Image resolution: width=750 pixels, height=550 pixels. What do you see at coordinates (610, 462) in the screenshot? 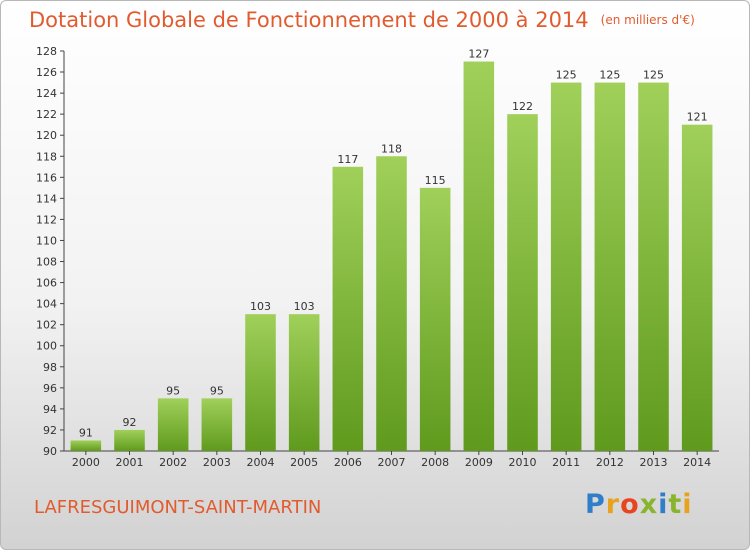
I see `x-tick-label: 2012` at bounding box center [610, 462].